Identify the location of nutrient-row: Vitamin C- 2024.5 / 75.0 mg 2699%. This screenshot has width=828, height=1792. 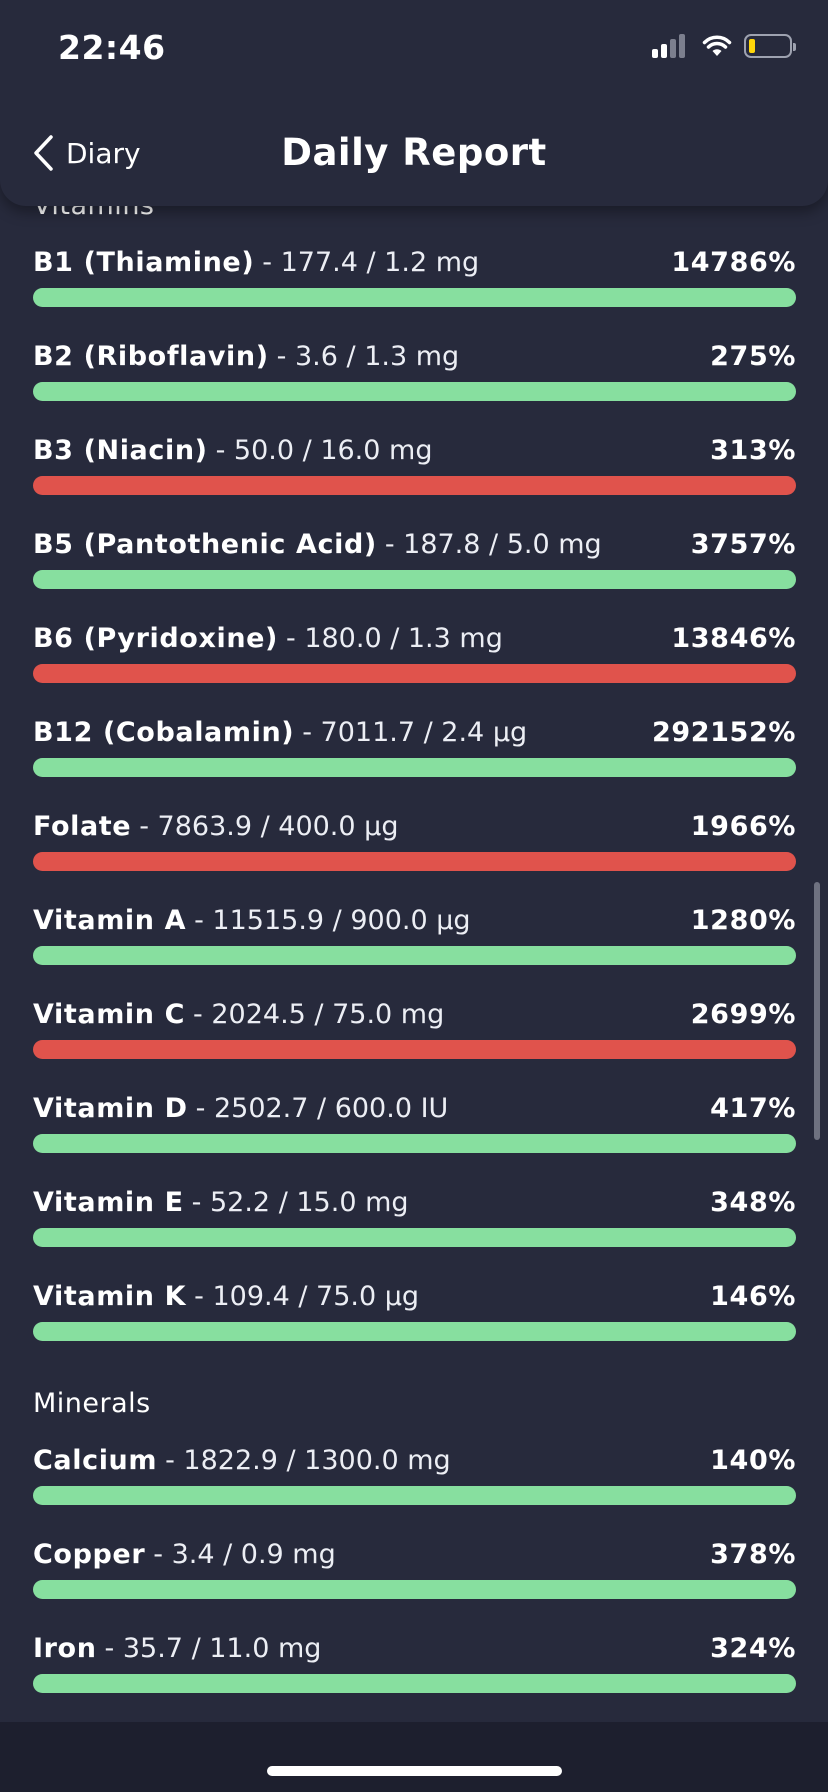
(414, 1043).